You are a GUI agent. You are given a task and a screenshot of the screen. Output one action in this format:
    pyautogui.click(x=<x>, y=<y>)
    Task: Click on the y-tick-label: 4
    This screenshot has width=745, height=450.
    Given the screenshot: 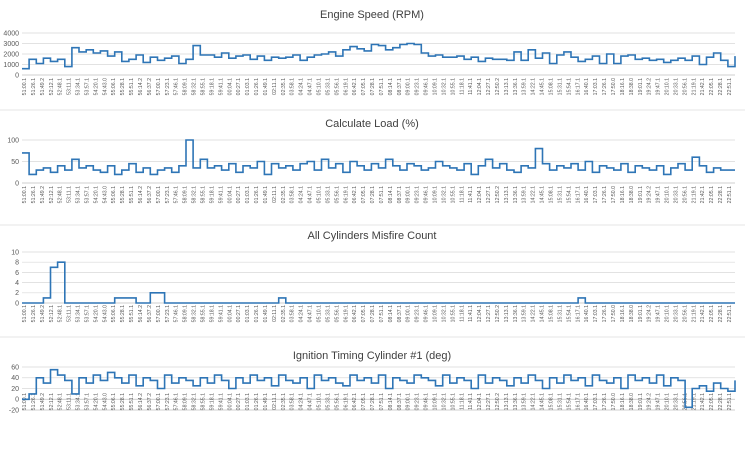 What is the action you would take?
    pyautogui.click(x=17, y=283)
    